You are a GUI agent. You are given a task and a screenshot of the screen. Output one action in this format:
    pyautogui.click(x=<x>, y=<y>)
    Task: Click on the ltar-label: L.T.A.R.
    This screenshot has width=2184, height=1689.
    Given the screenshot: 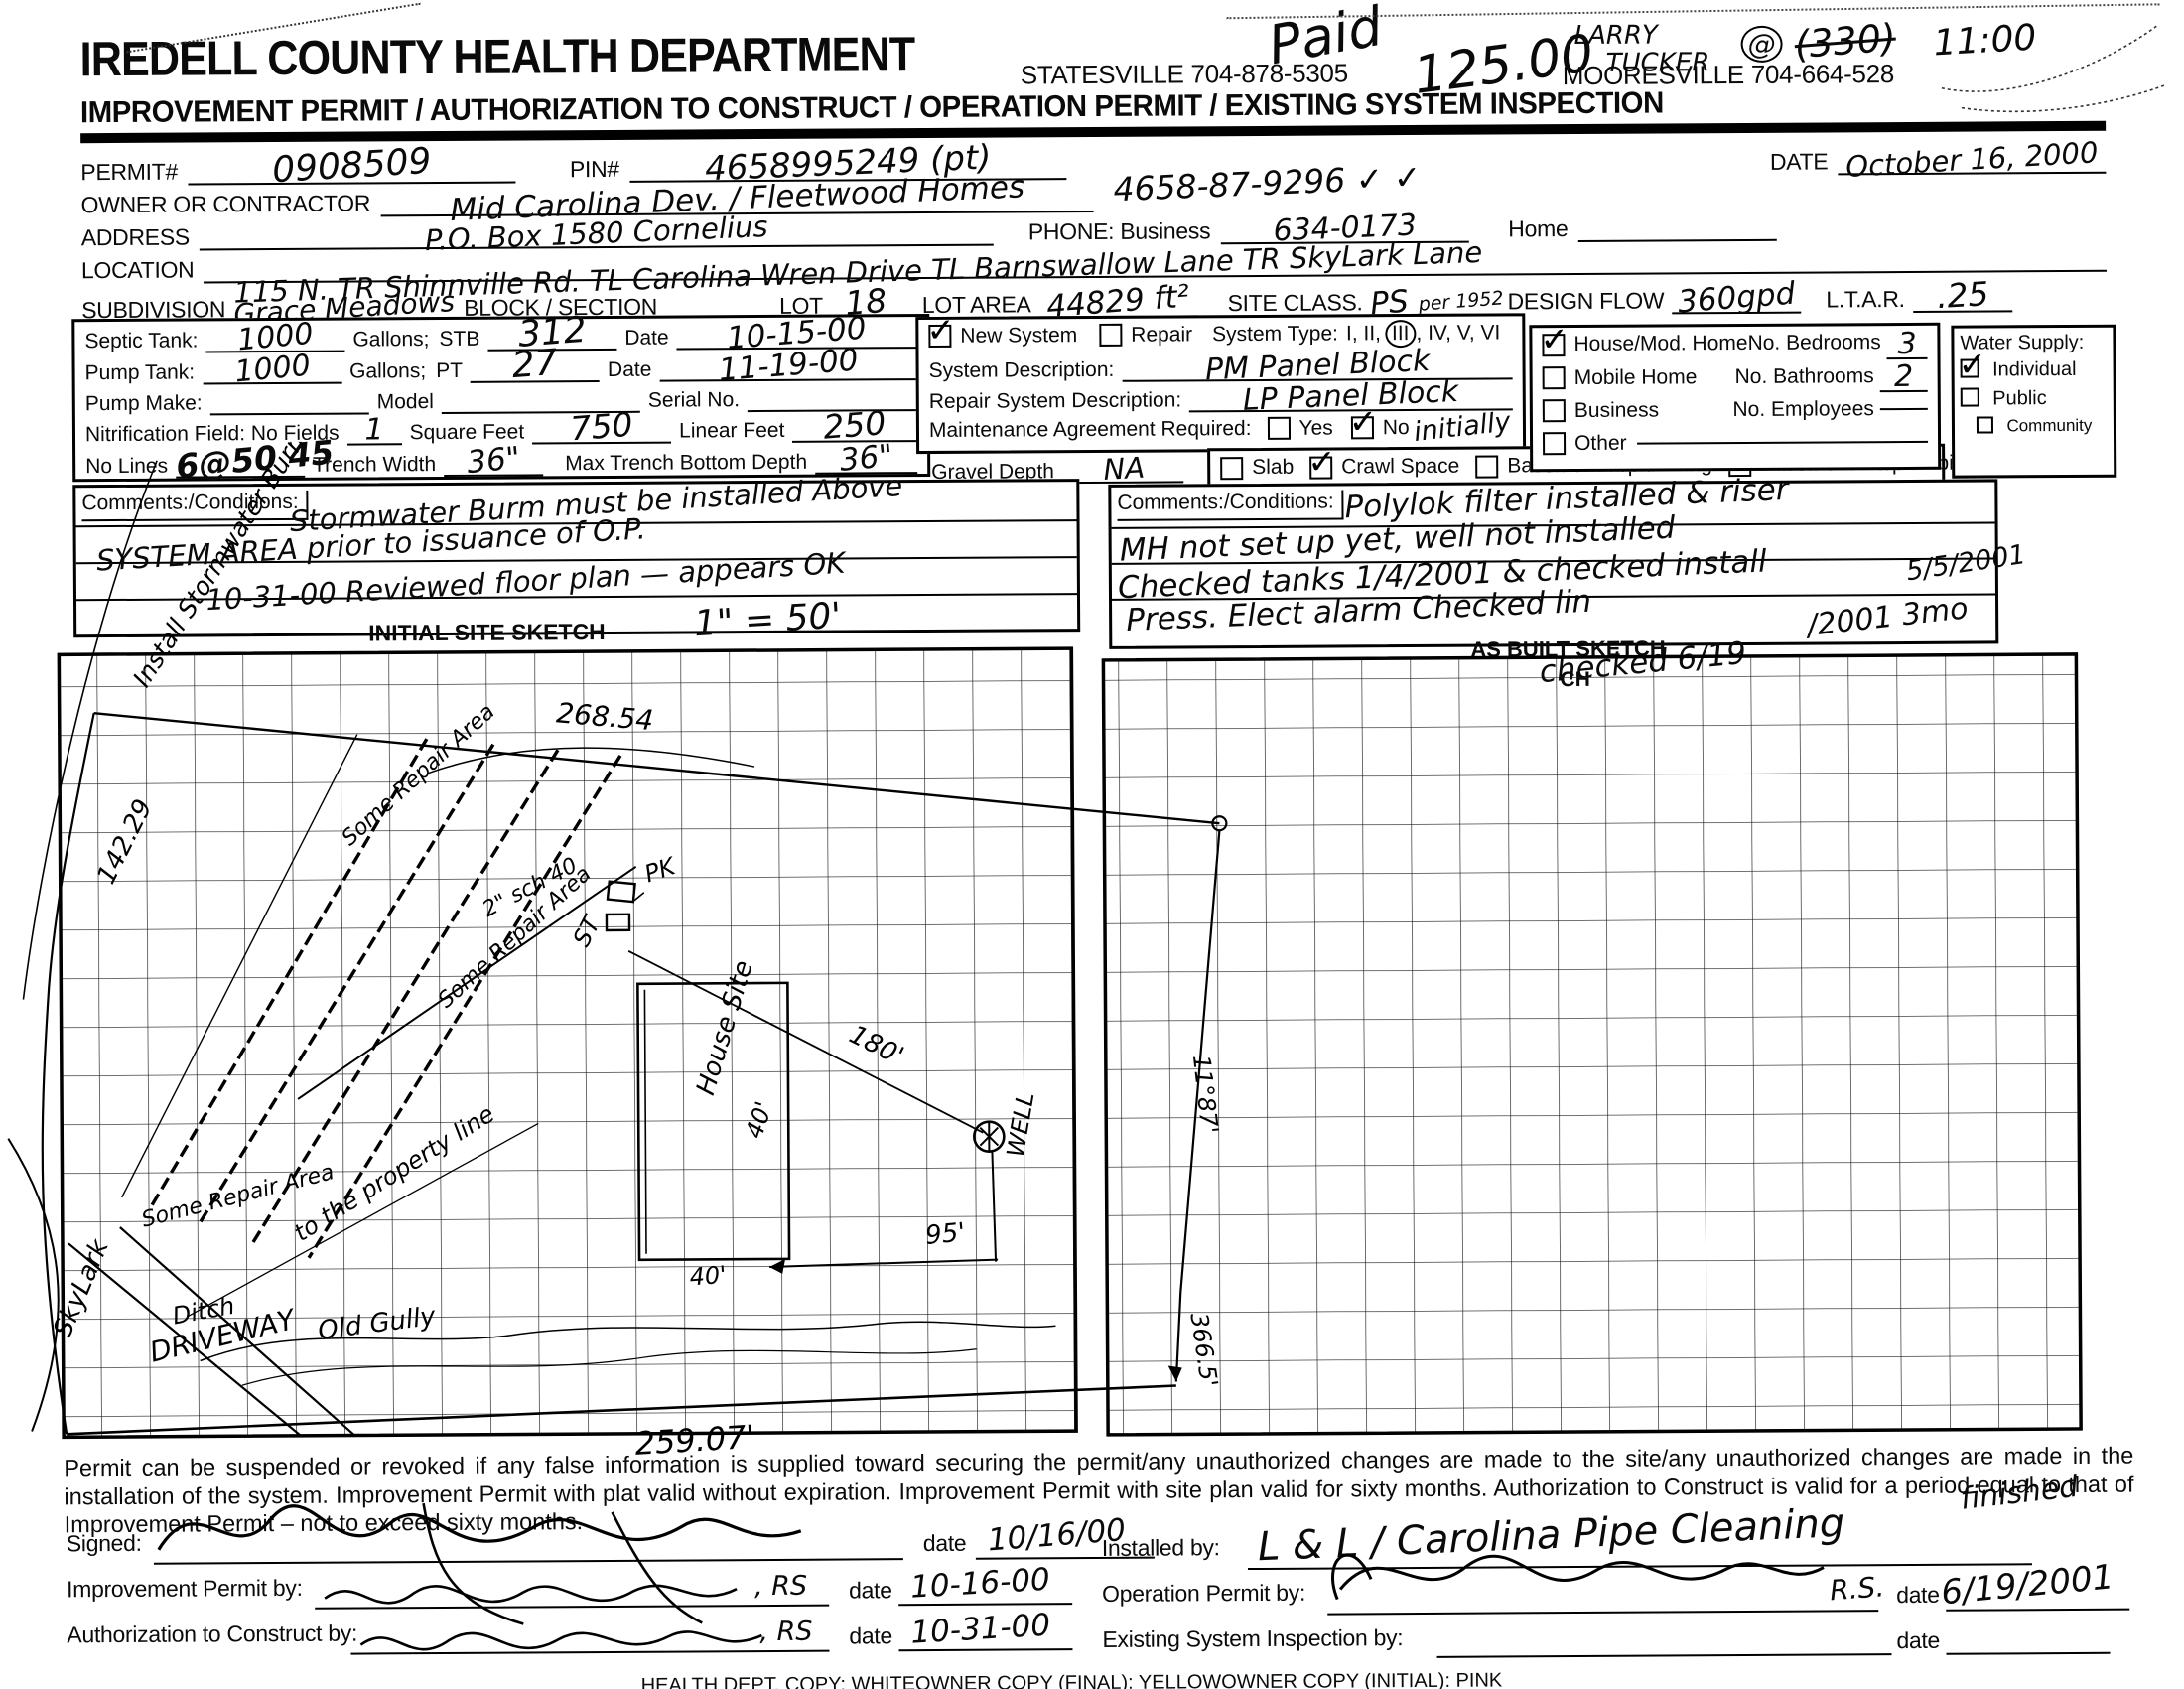 What is the action you would take?
    pyautogui.click(x=1865, y=299)
    